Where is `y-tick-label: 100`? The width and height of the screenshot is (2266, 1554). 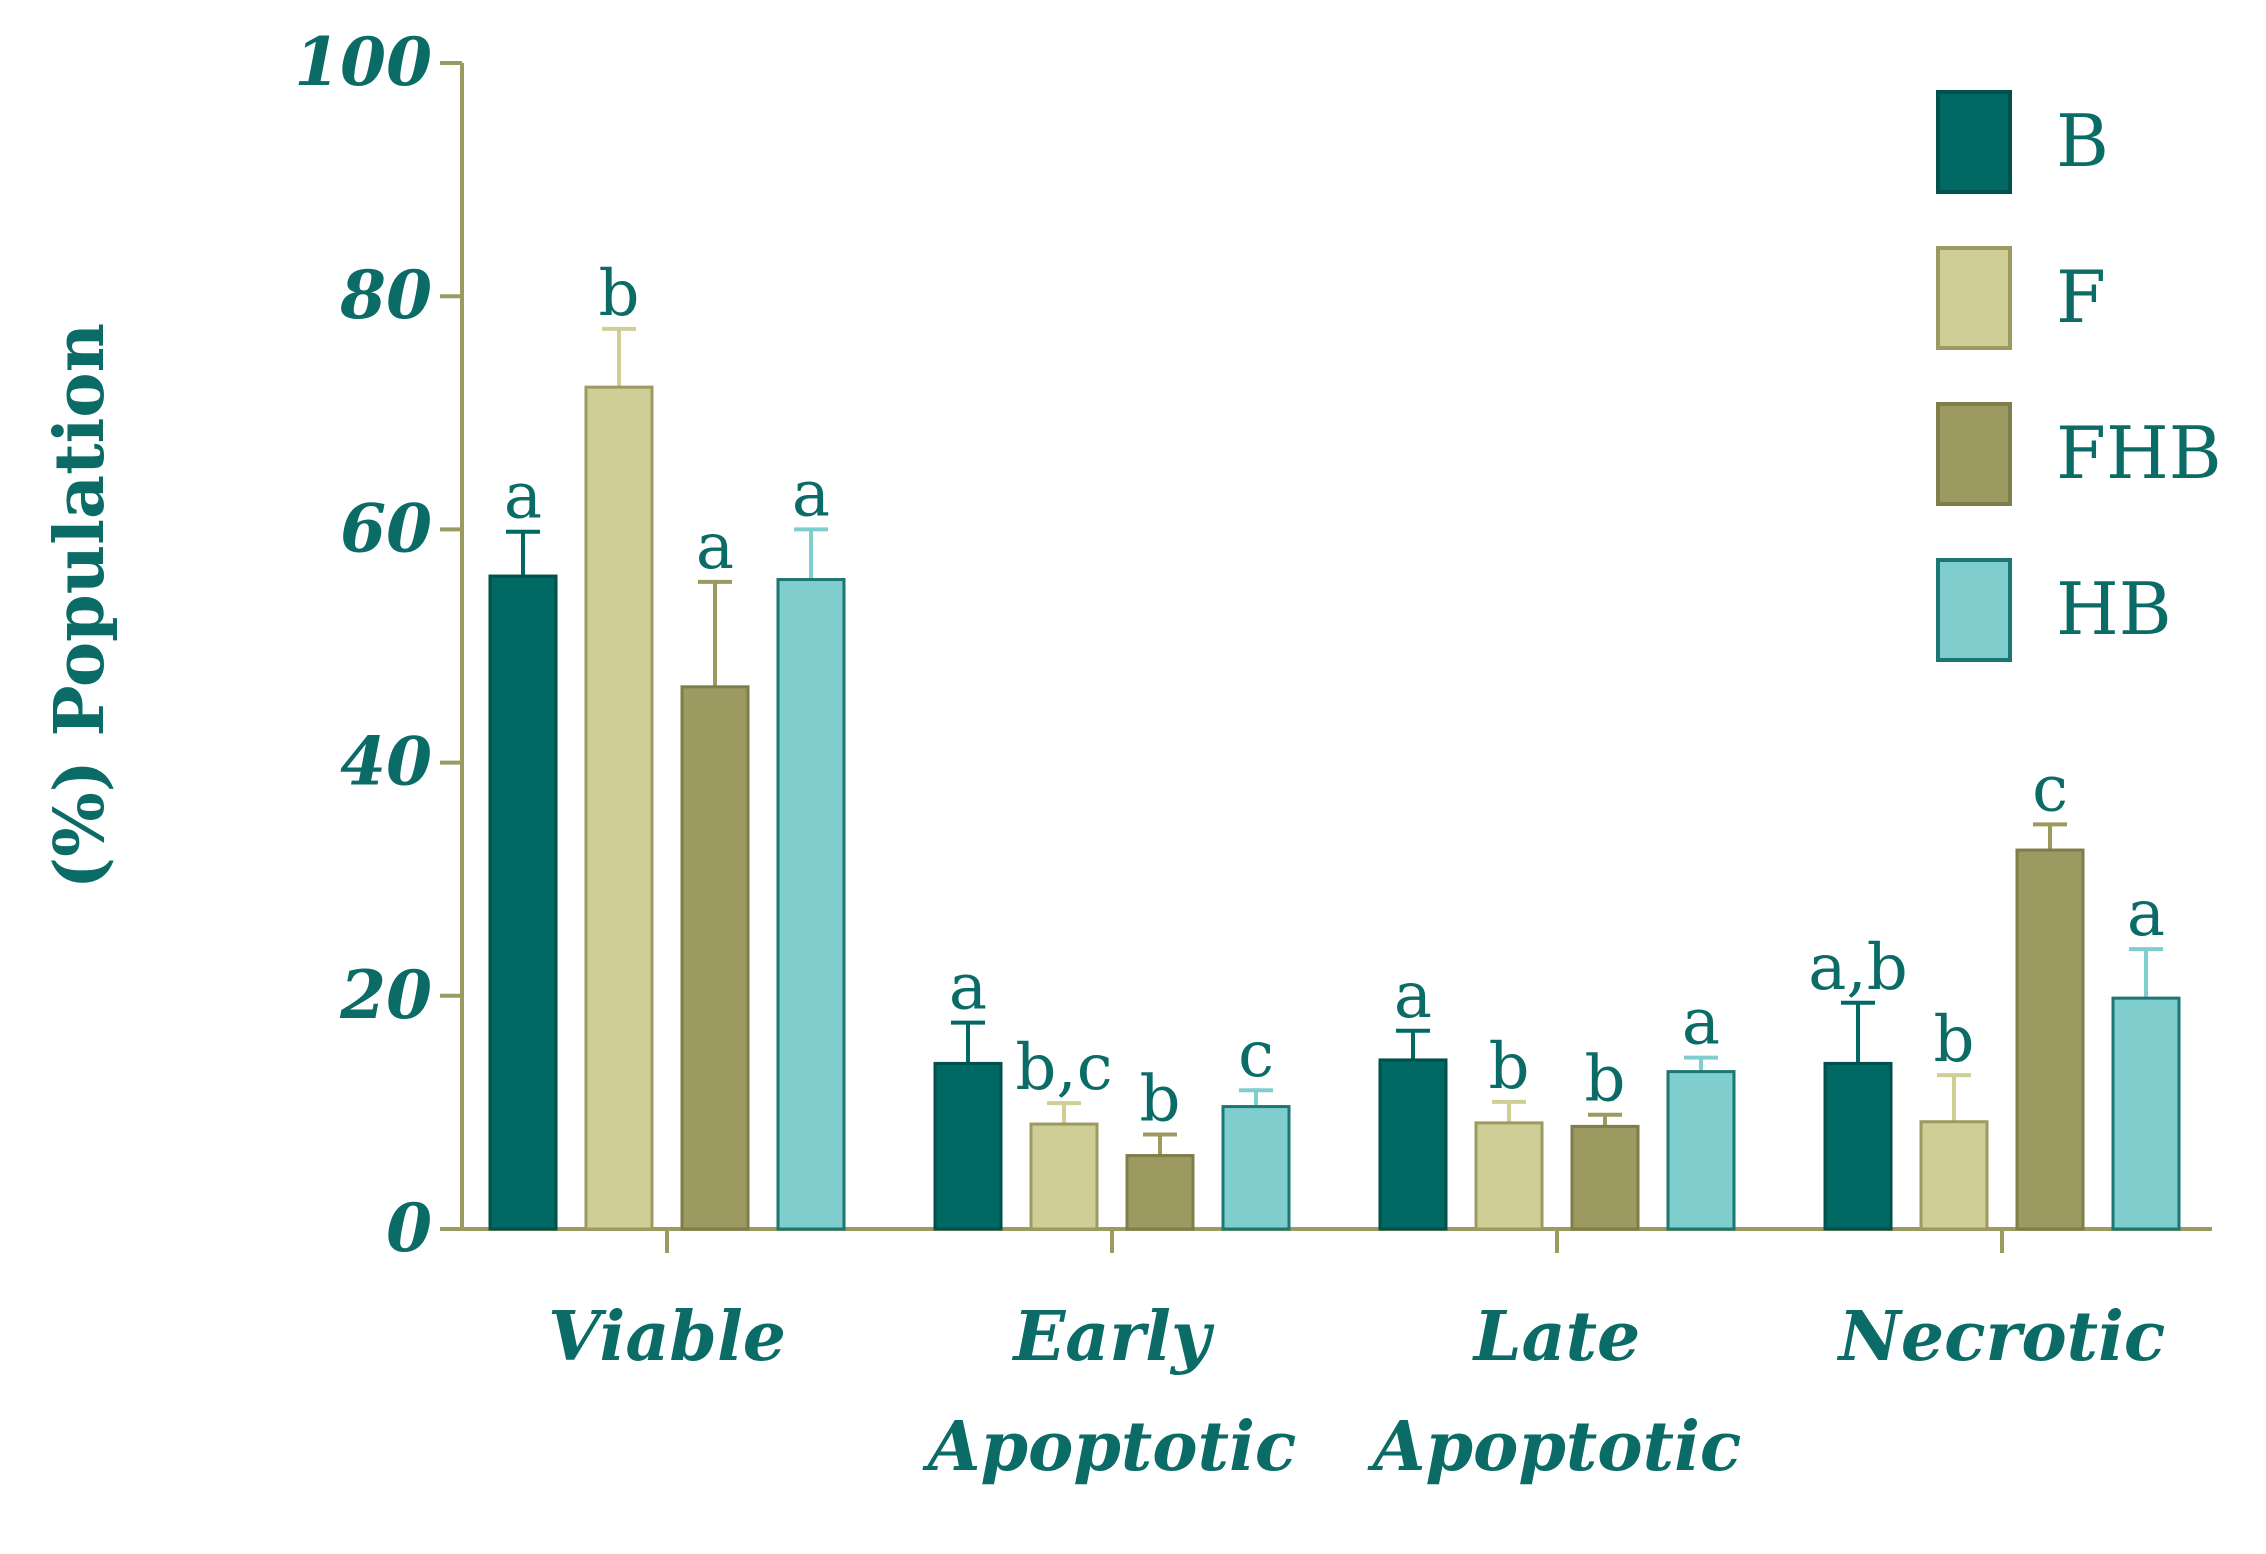 y-tick-label: 100 is located at coordinates (363, 62).